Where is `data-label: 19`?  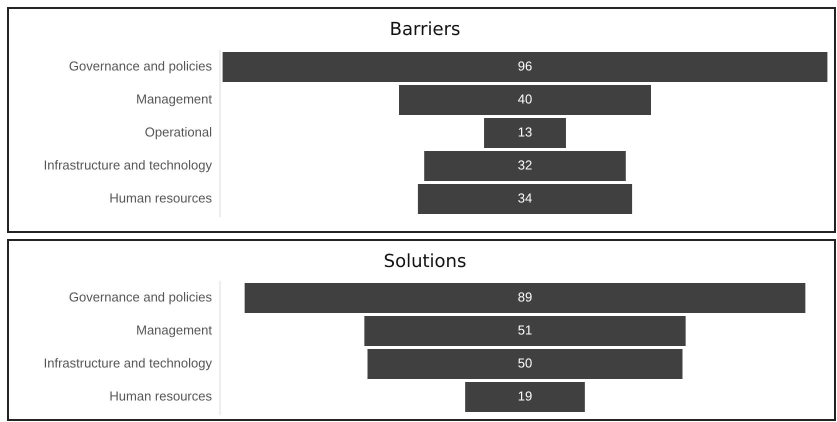
data-label: 19 is located at coordinates (525, 396).